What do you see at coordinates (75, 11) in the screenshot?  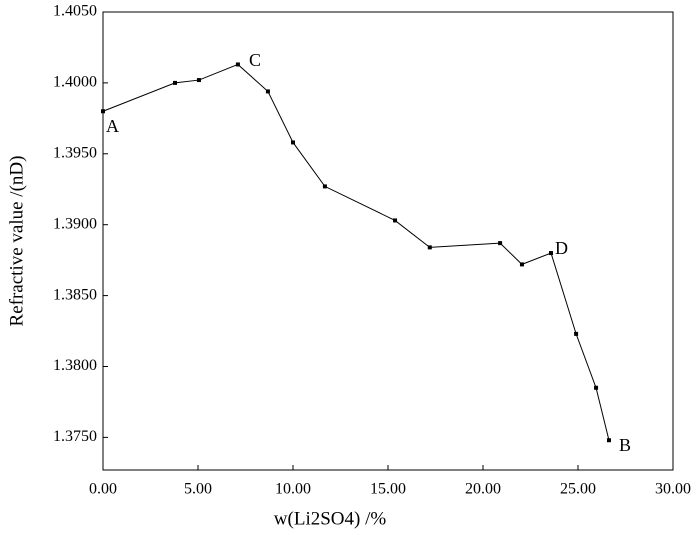 I see `y-tick-label: 1.4050` at bounding box center [75, 11].